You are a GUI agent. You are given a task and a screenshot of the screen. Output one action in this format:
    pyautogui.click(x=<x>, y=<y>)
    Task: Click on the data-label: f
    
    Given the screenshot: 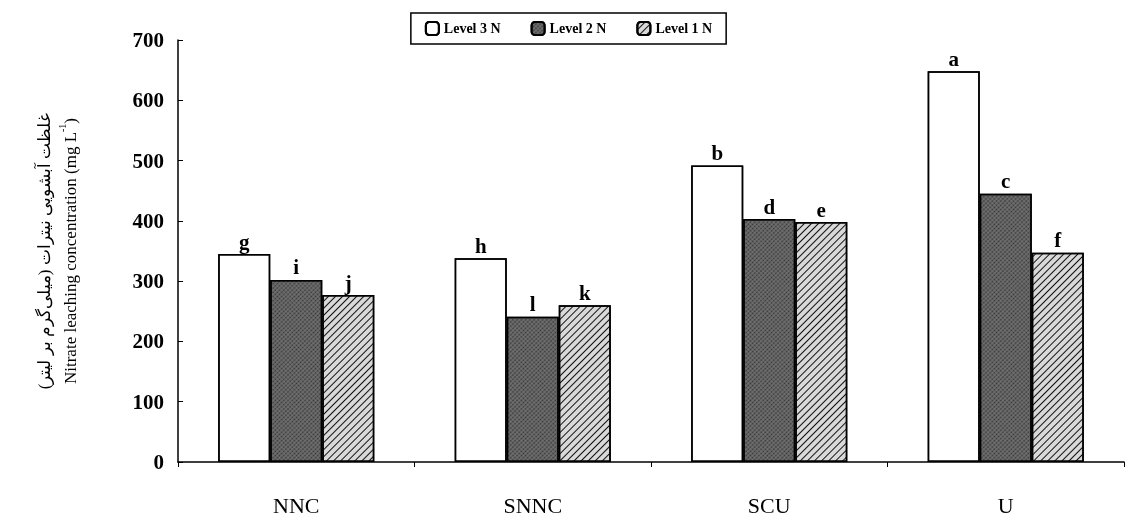 What is the action you would take?
    pyautogui.click(x=1058, y=240)
    